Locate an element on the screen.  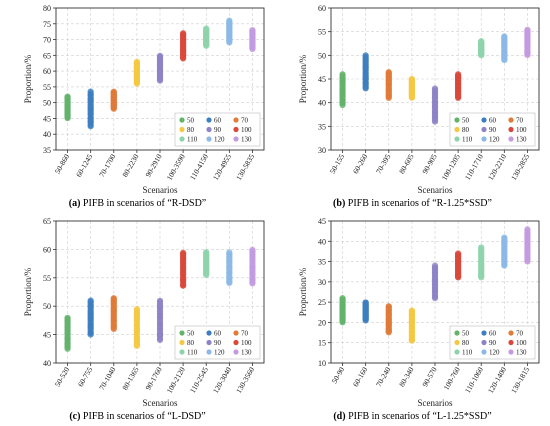
caption-d: (d) PIFB in scenarios of “L-1.25*SSD” is located at coordinates (412, 416).